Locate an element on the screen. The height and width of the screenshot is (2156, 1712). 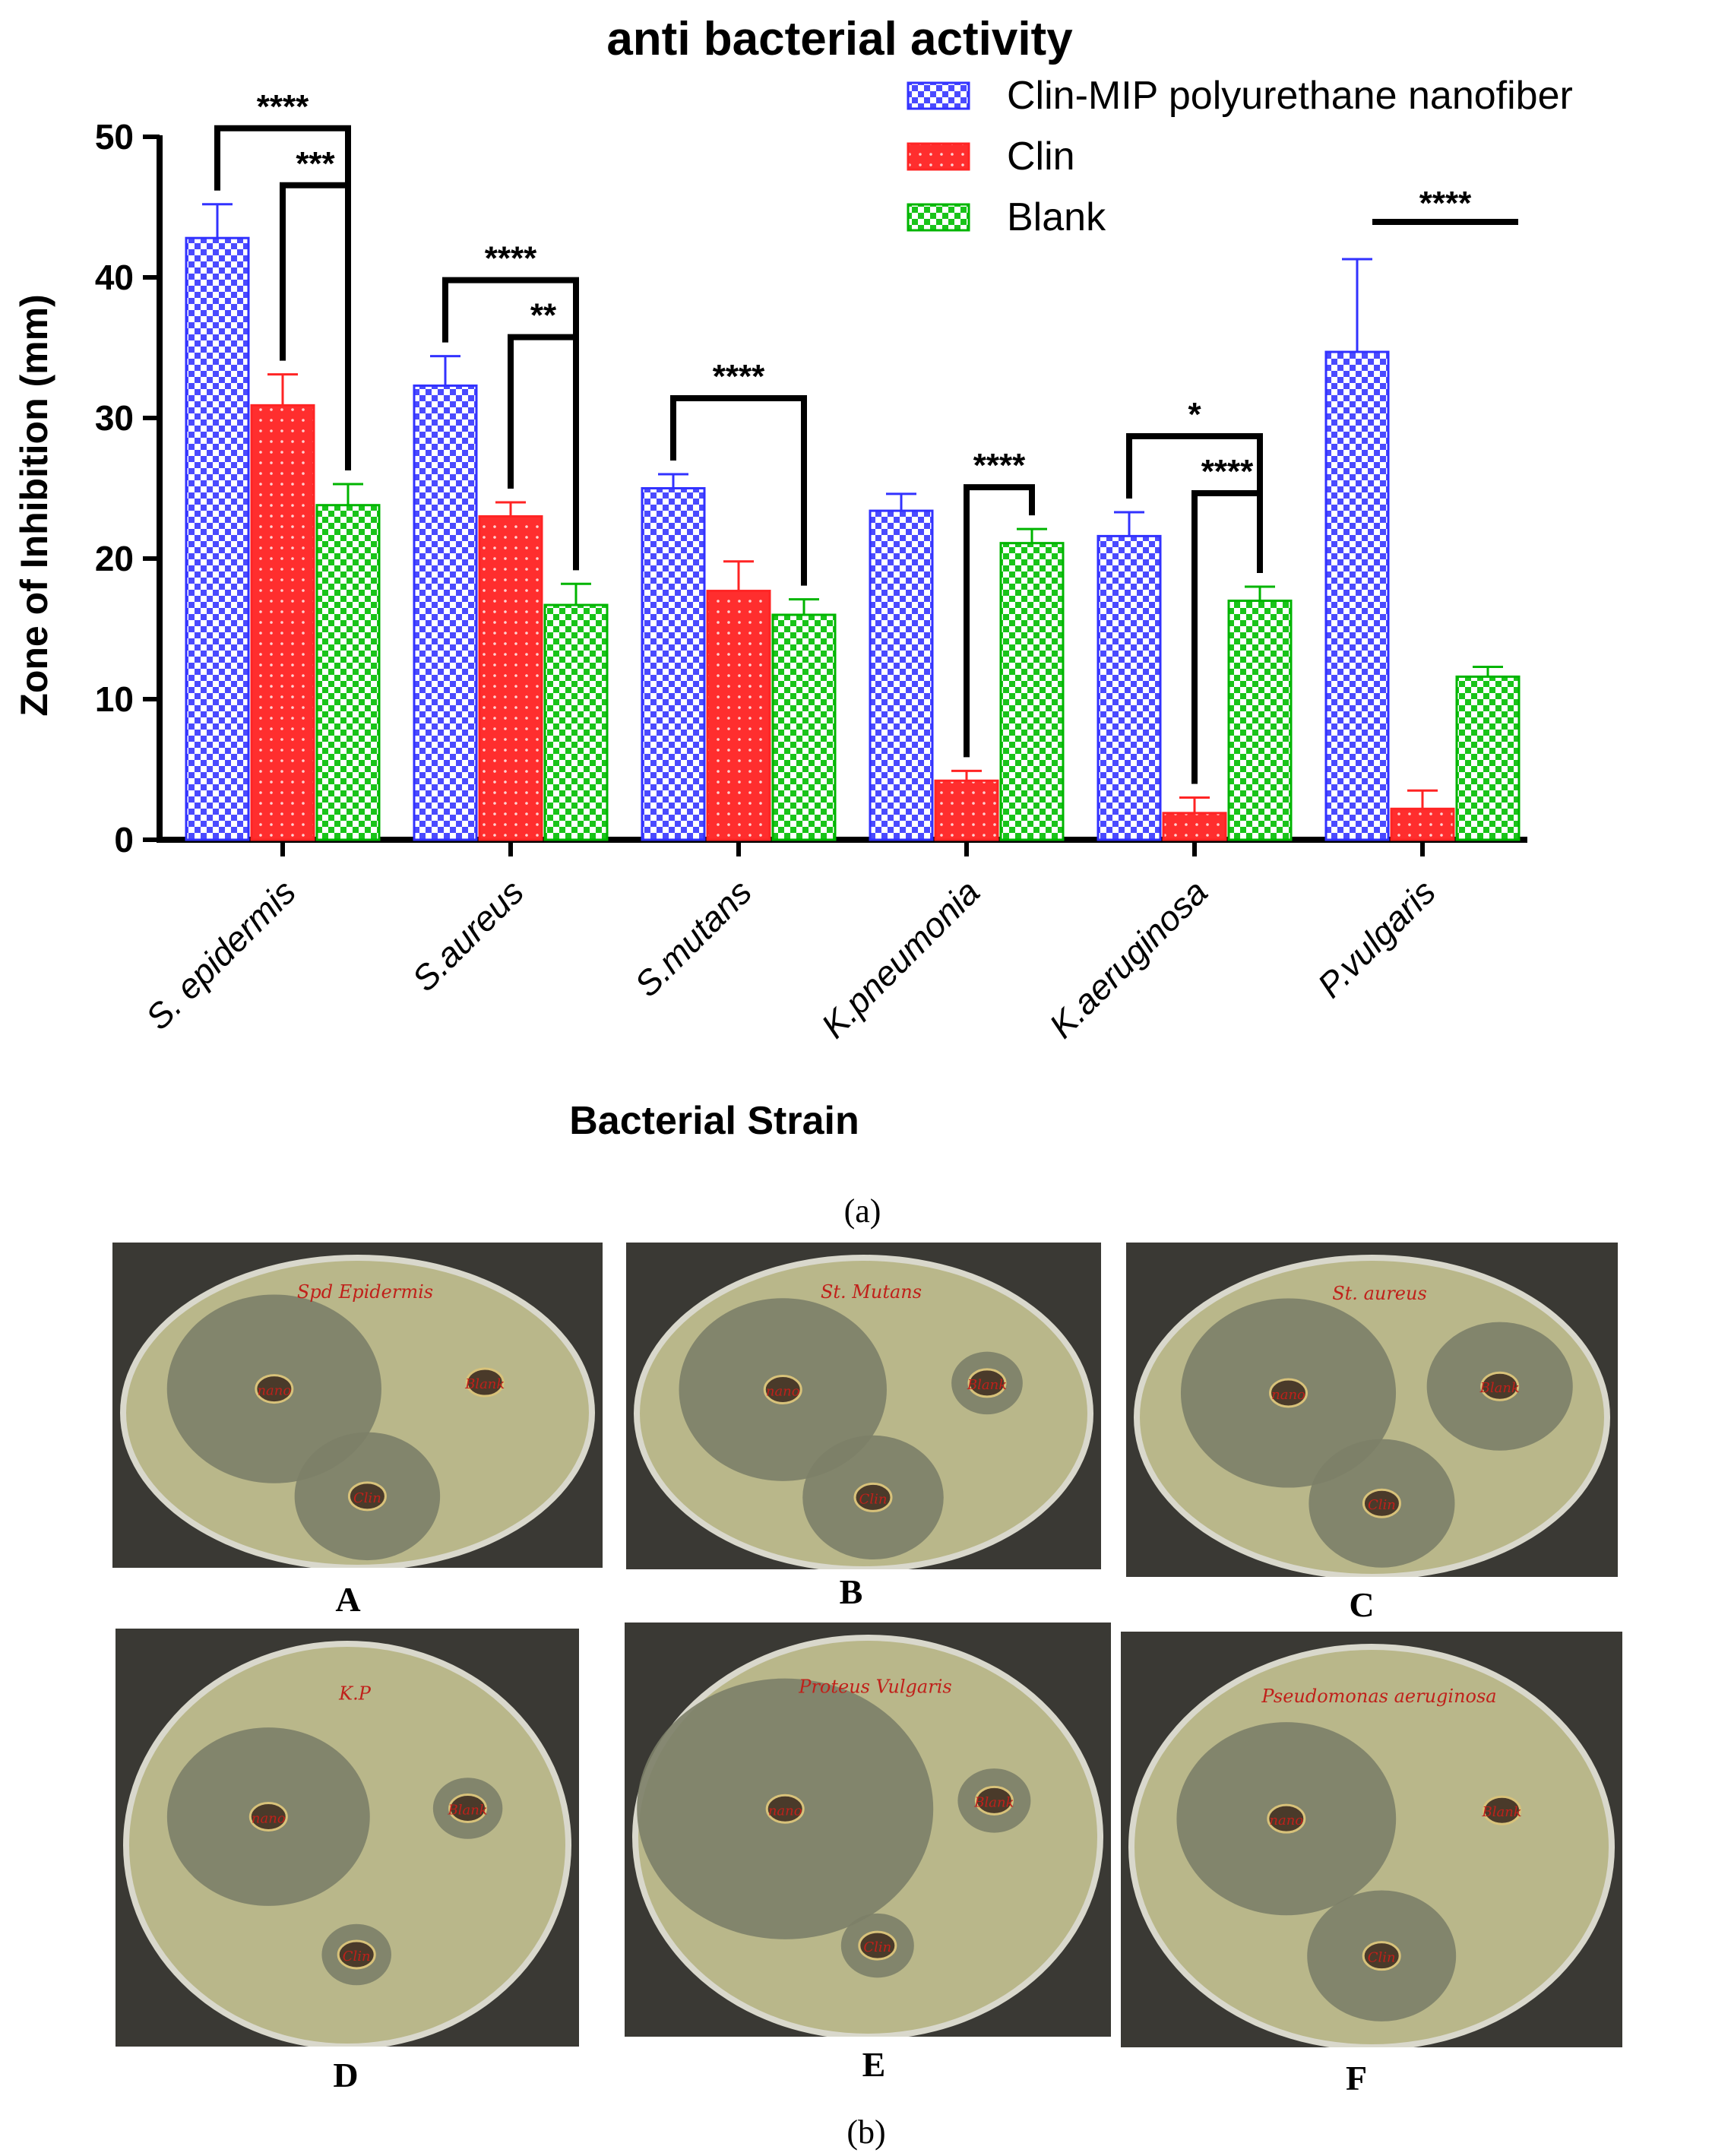
y-tick-label: 50 is located at coordinates (115, 137).